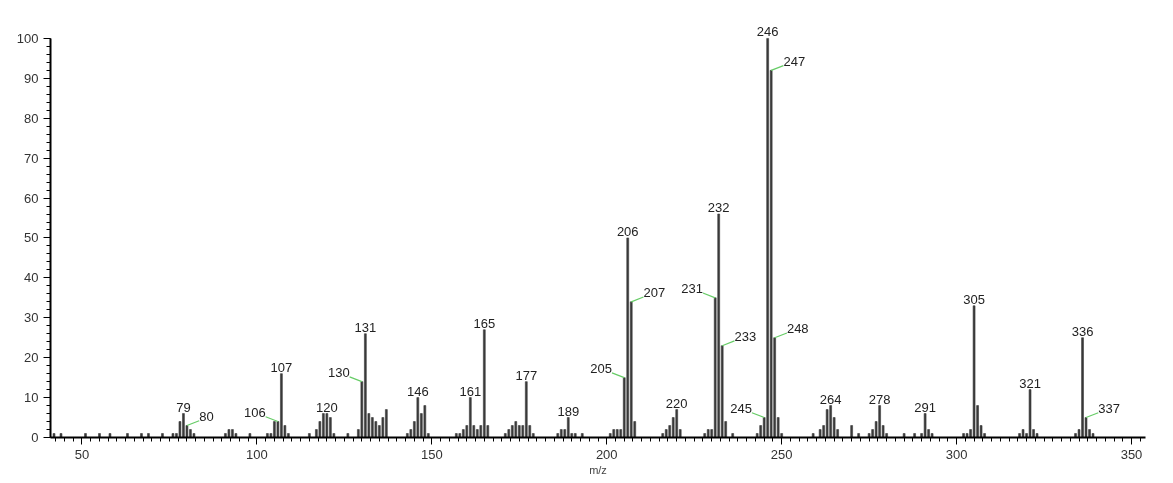  Describe the element at coordinates (745, 336) in the screenshot. I see `annotation: 233` at that location.